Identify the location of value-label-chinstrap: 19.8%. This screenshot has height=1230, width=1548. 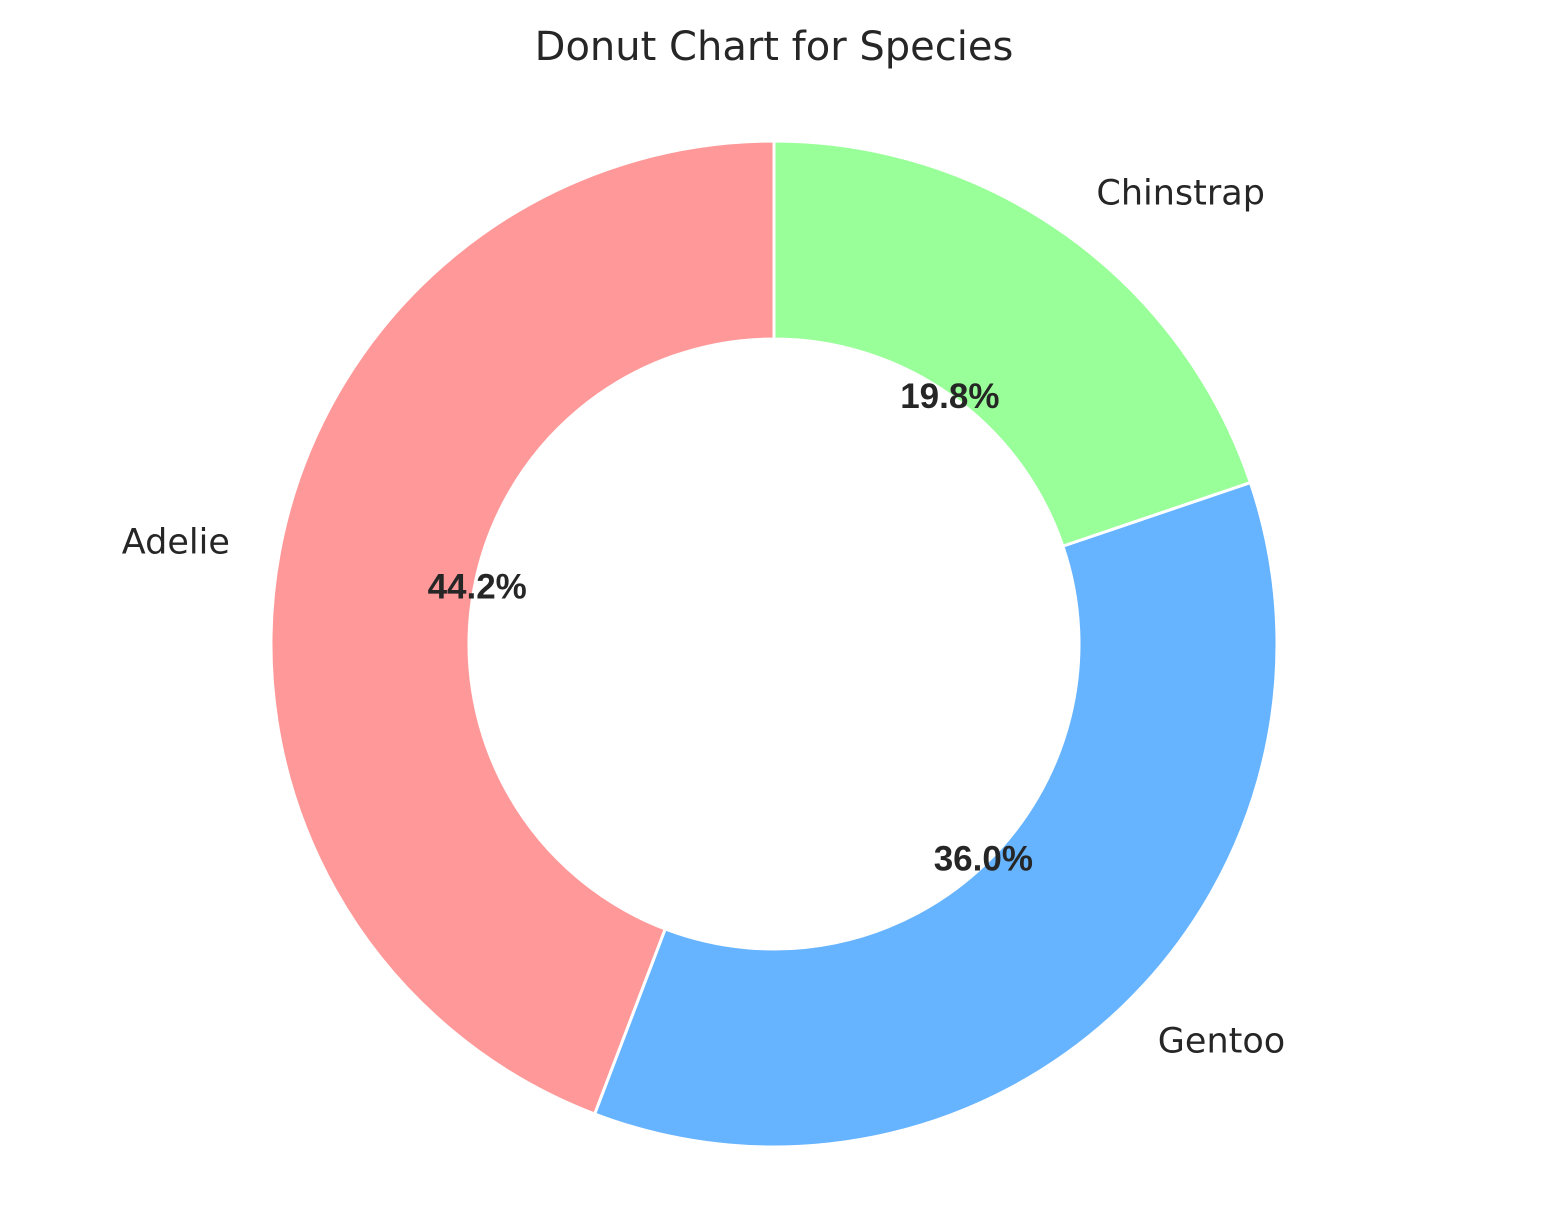
(949, 396).